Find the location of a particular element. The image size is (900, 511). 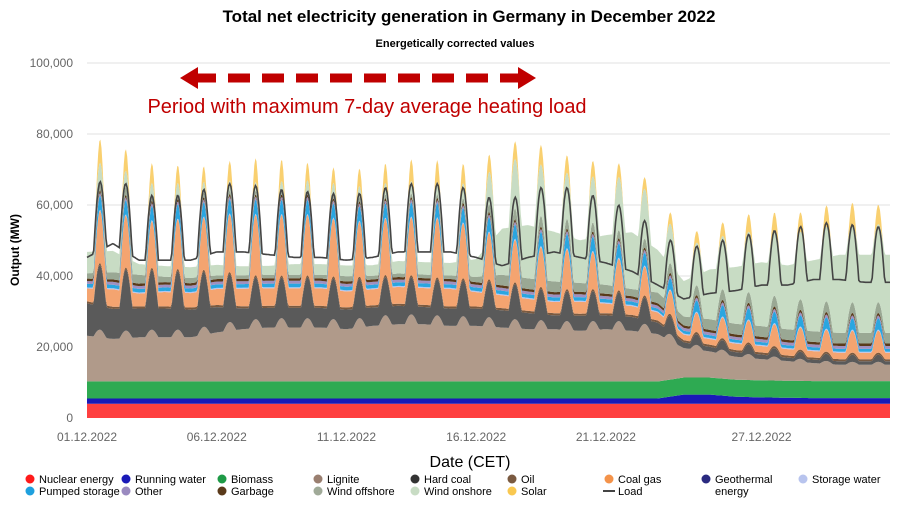

y-tick-label: 20,000 is located at coordinates (54, 347).